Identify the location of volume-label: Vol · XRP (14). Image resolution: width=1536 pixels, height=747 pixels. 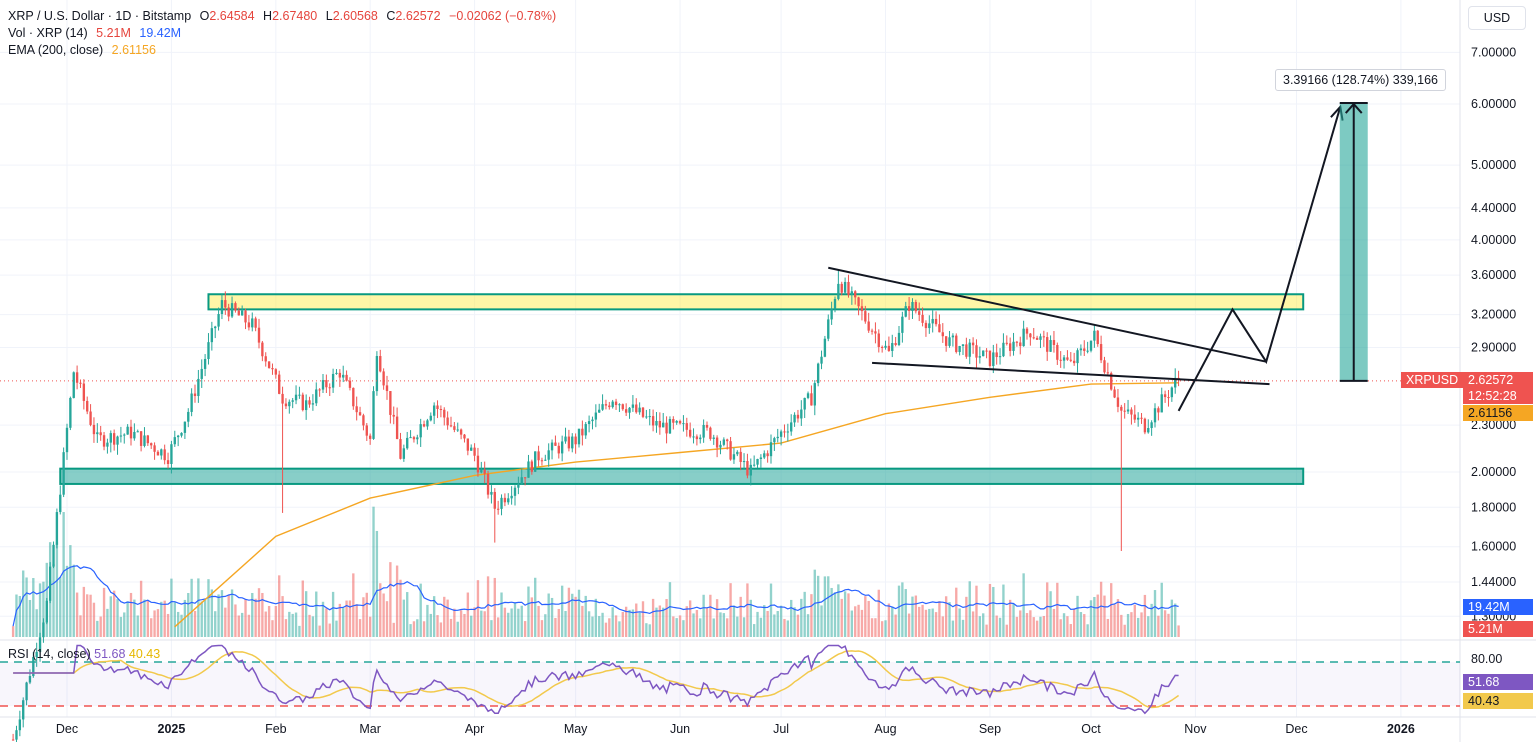
(48, 33).